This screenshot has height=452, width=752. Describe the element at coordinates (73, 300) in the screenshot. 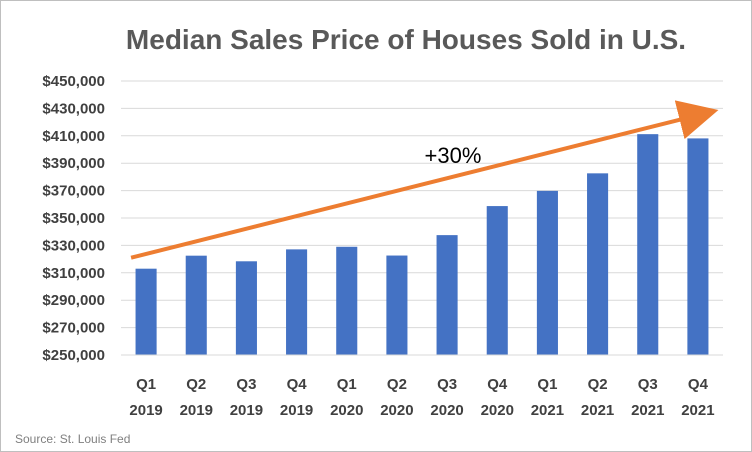

I see `y-tick-label: $290,000` at that location.